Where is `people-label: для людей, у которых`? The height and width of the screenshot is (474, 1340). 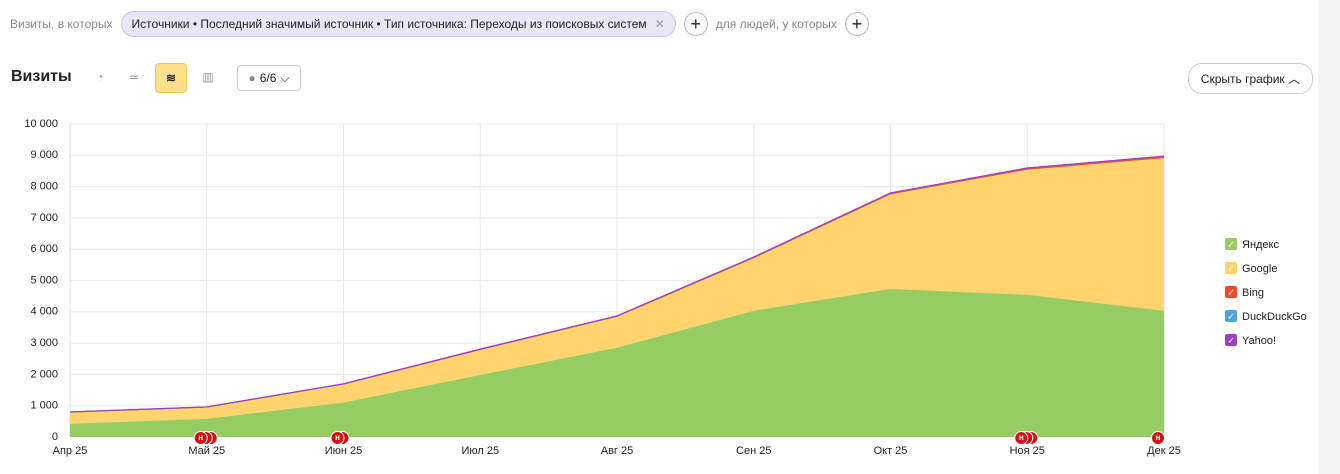
people-label: для людей, у которых is located at coordinates (776, 24).